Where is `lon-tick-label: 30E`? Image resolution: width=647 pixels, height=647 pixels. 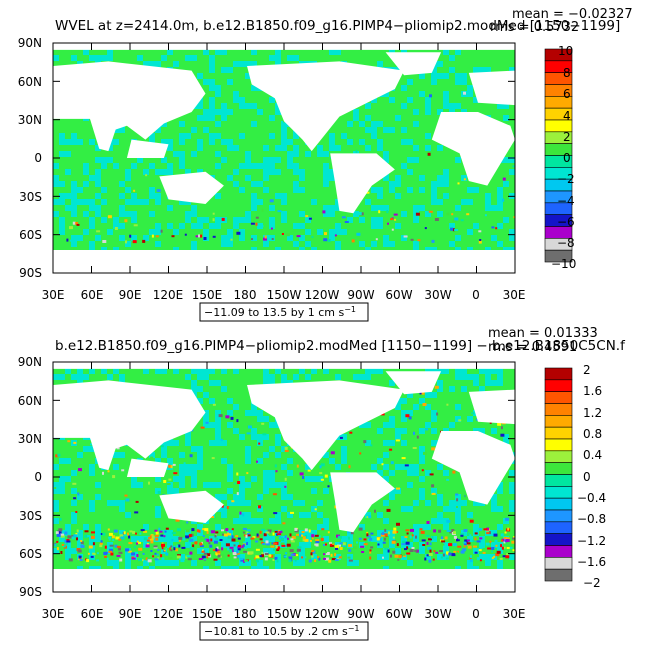 lon-tick-label: 30E is located at coordinates (53, 295).